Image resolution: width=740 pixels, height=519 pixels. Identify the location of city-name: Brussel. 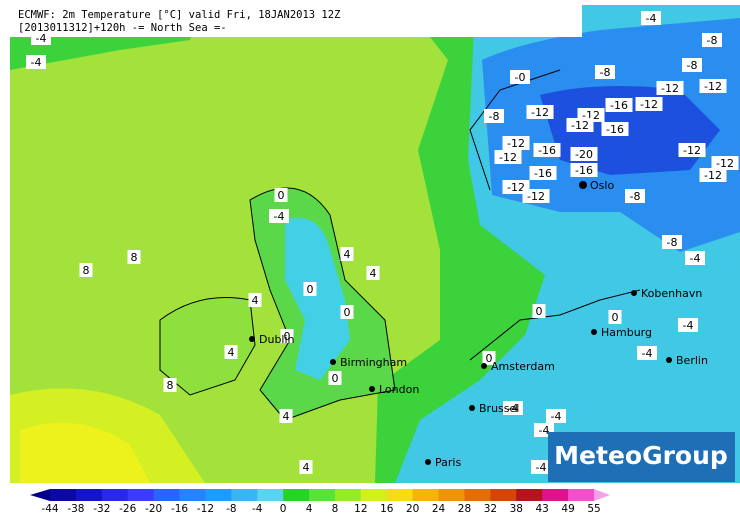
(499, 408).